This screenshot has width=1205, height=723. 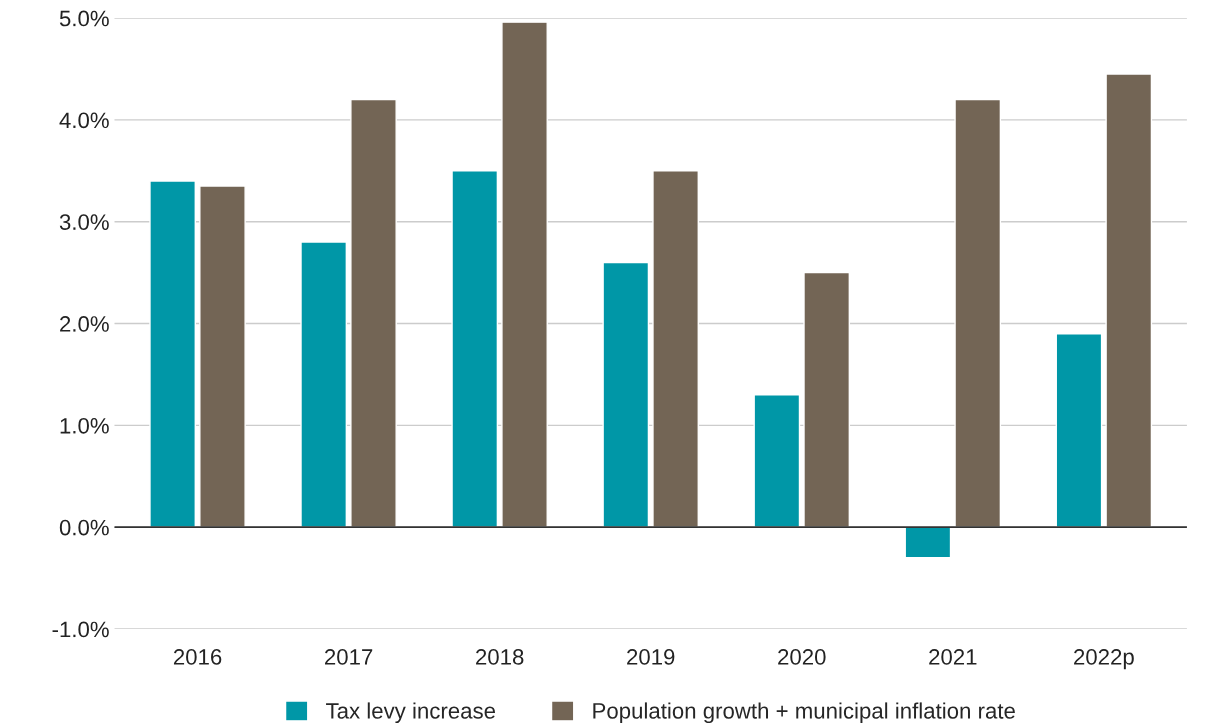 I want to click on legend-label: Population growth + municipal inflation rate, so click(x=804, y=712).